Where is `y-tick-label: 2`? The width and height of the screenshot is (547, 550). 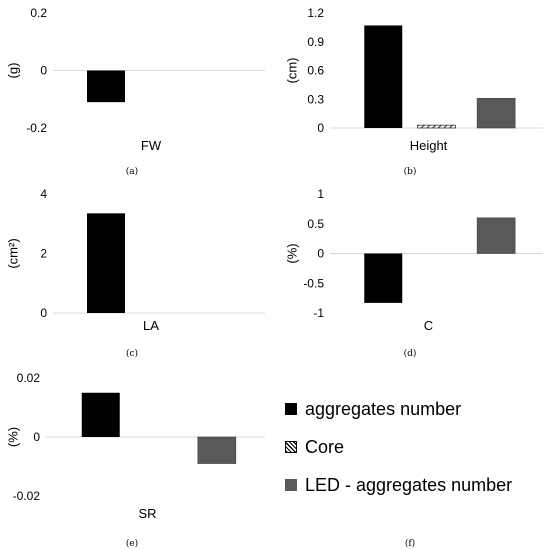
y-tick-label: 2 is located at coordinates (43, 254).